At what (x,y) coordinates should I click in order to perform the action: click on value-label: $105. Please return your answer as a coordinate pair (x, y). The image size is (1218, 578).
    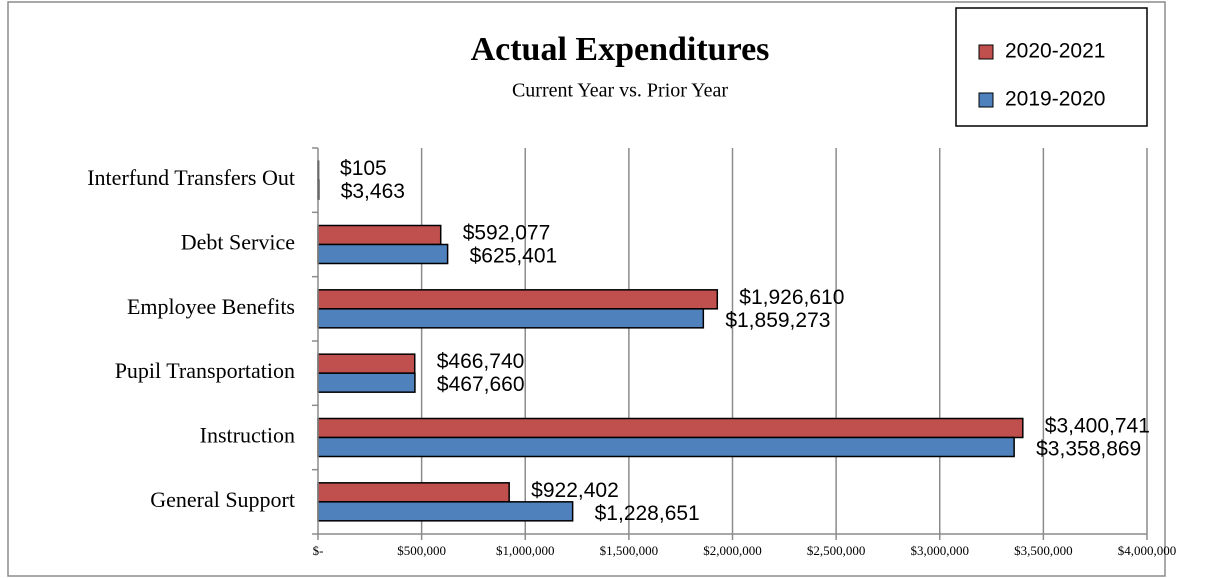
    Looking at the image, I should click on (363, 168).